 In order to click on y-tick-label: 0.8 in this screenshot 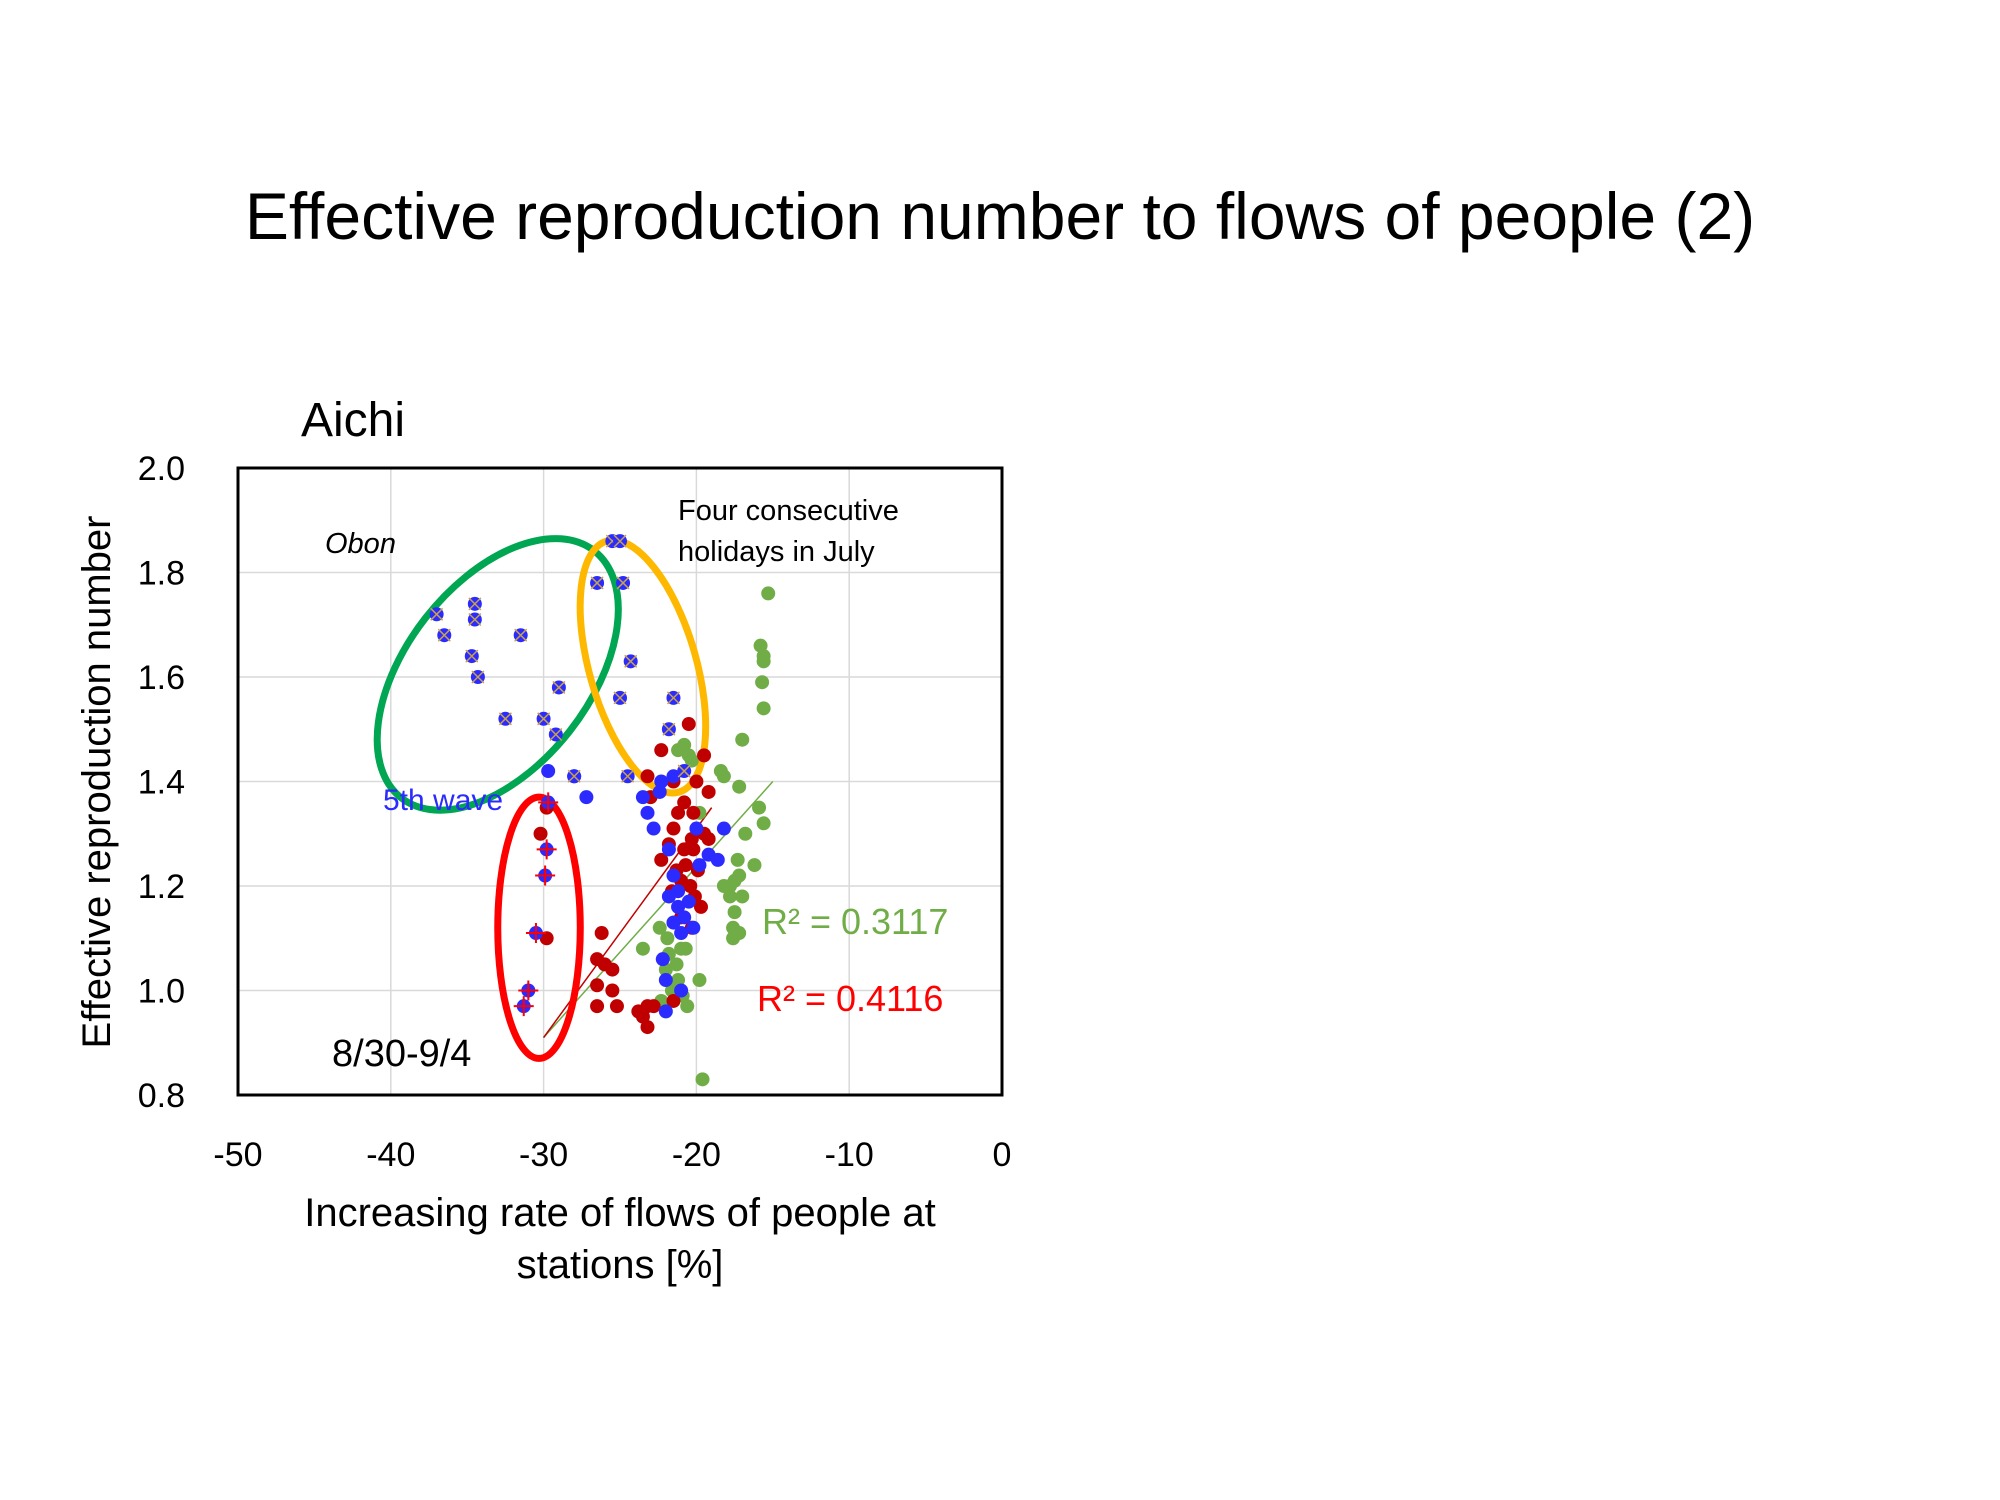, I will do `click(161, 1096)`.